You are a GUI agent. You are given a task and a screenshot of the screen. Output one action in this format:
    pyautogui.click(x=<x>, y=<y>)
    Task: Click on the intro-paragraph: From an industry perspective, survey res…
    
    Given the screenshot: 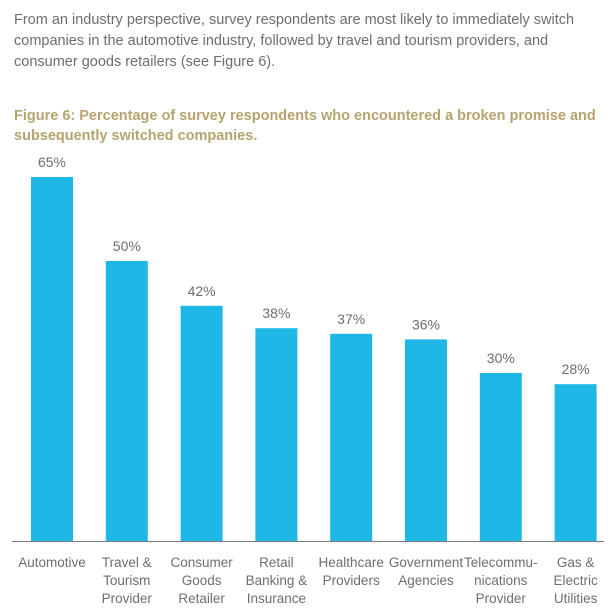 What is the action you would take?
    pyautogui.click(x=294, y=41)
    